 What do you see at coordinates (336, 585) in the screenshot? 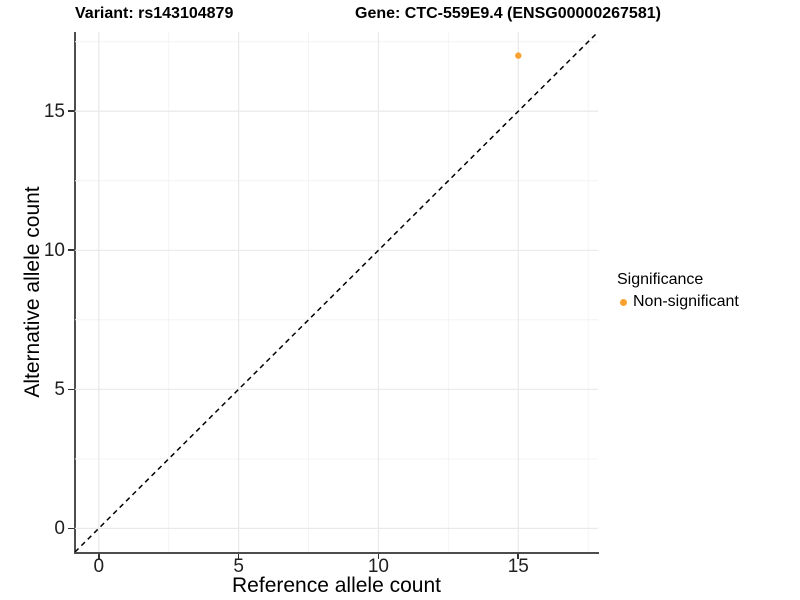
I see `x-axis-title: Reference allele count` at bounding box center [336, 585].